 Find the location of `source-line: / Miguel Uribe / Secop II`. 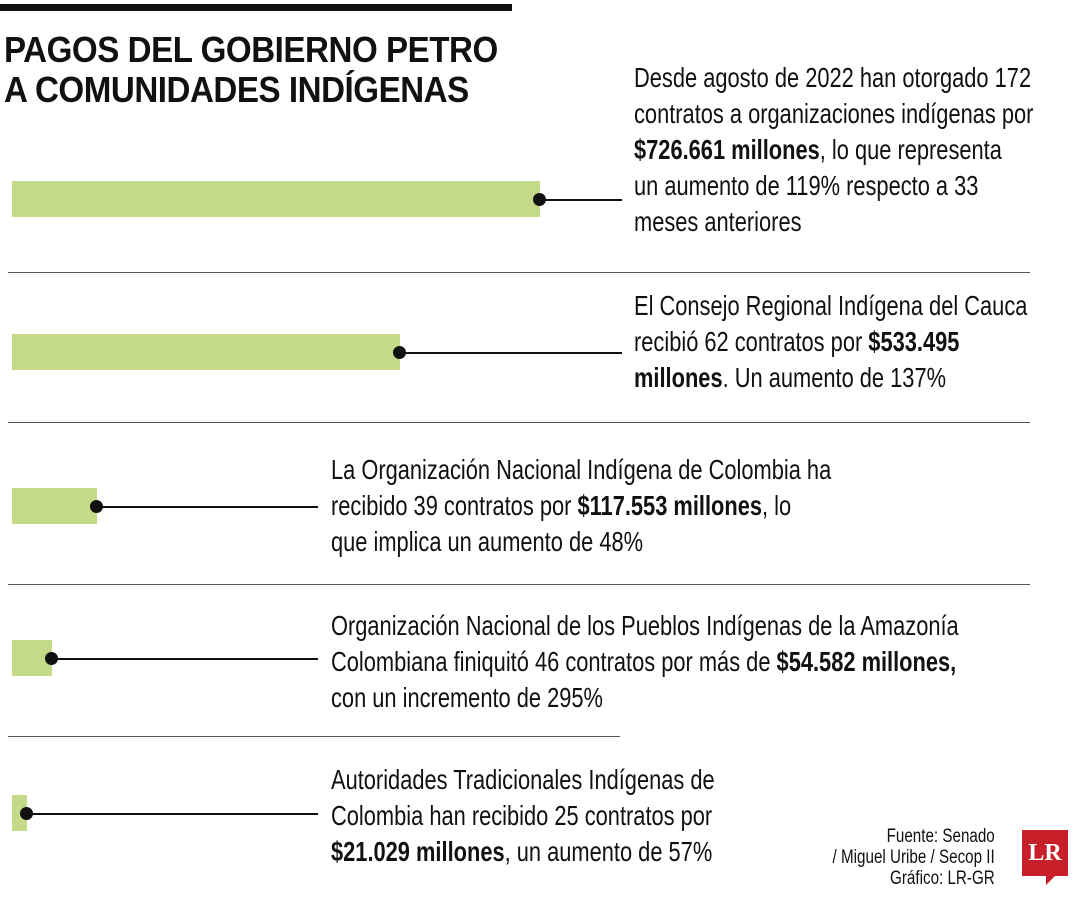

source-line: / Miguel Uribe / Secop II is located at coordinates (913, 857).